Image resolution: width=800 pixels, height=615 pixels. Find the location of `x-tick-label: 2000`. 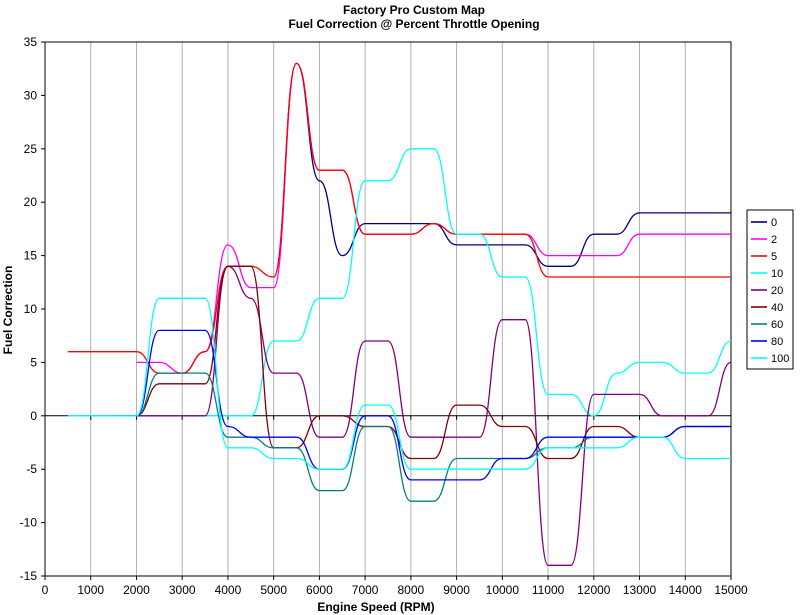

x-tick-label: 2000 is located at coordinates (136, 590).